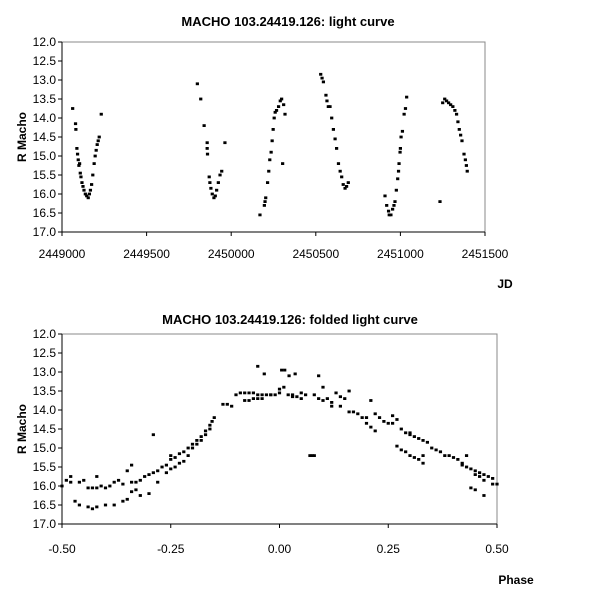 Image resolution: width=600 pixels, height=600 pixels. I want to click on y-tick-label: 16.0, so click(45, 194).